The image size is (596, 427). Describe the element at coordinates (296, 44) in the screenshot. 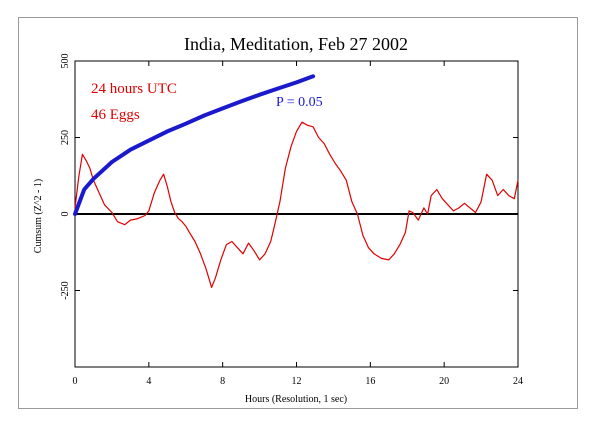

I see `chart-title: India, Meditation, Feb 27 2002` at that location.